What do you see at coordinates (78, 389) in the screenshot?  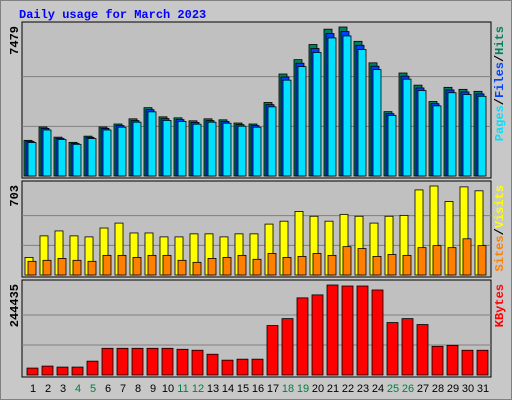 I see `x-tick-label: 4` at bounding box center [78, 389].